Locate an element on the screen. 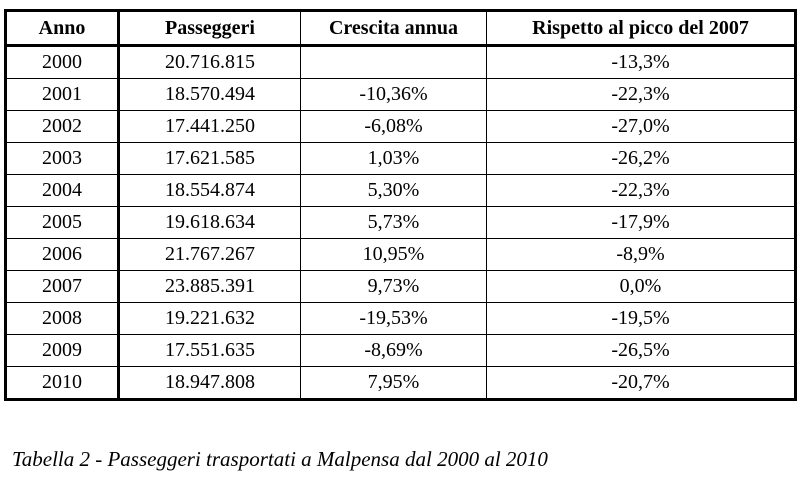 The image size is (803, 483). cell-crescita: 10,95% is located at coordinates (393, 254).